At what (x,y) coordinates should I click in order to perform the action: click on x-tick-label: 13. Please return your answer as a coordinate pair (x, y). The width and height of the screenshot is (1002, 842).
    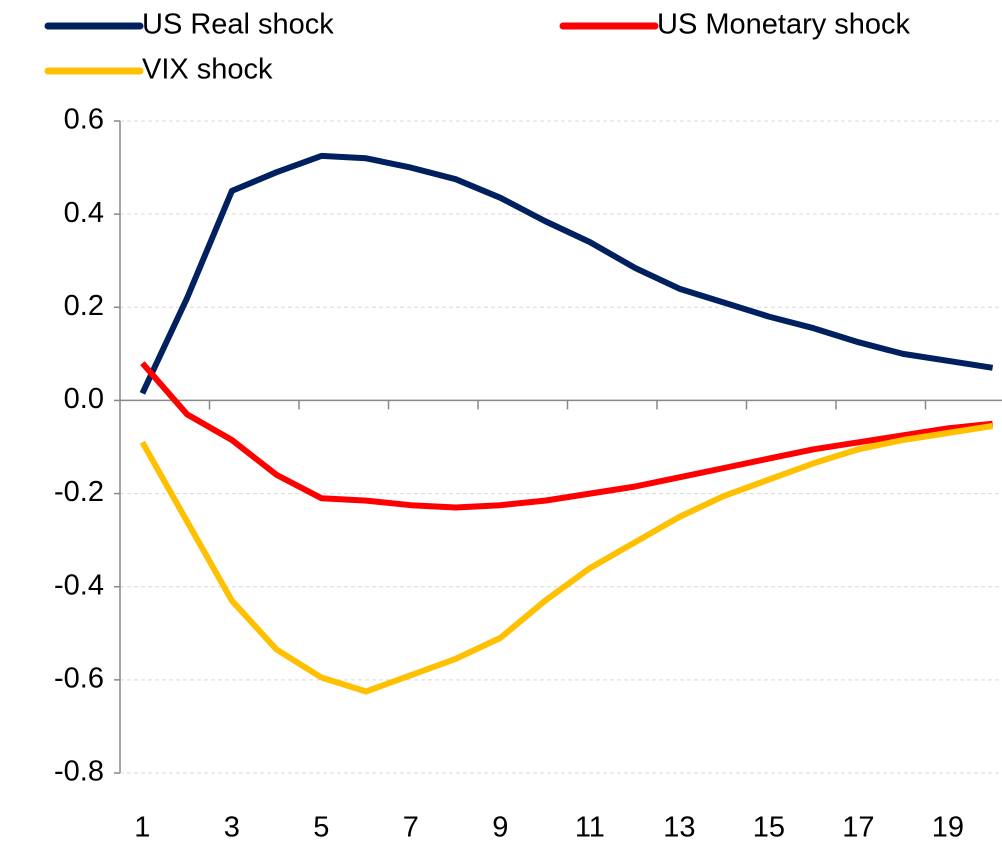
    Looking at the image, I should click on (679, 827).